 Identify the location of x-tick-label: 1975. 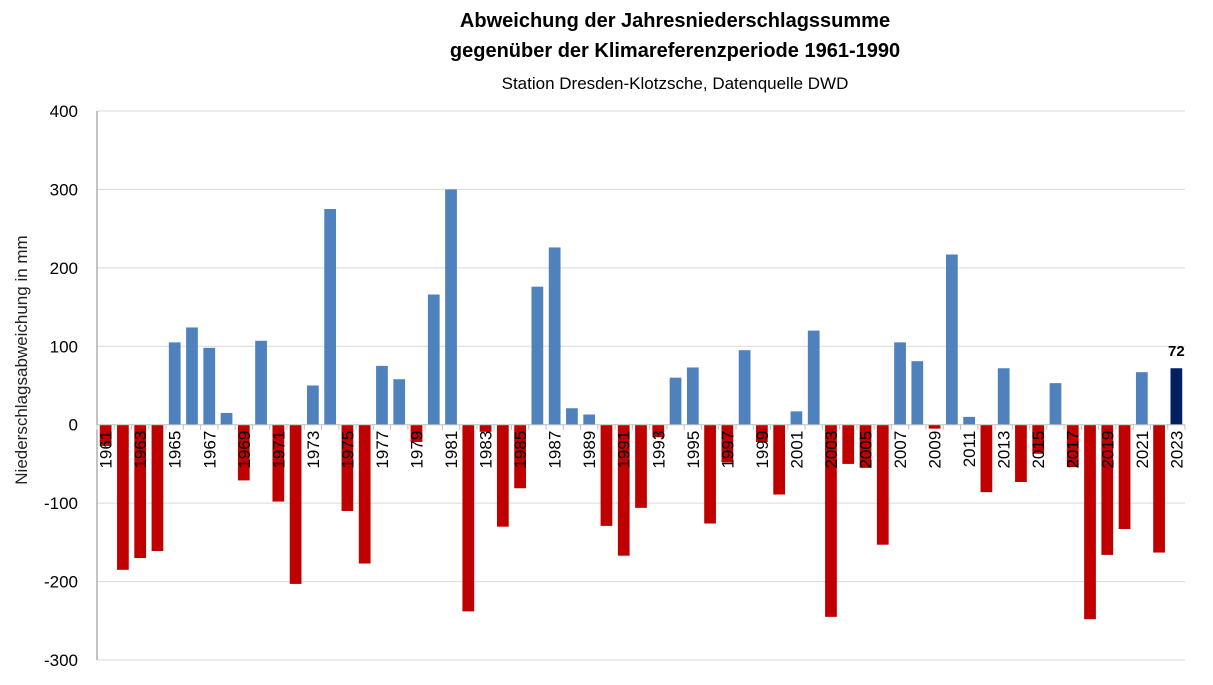
(347, 450).